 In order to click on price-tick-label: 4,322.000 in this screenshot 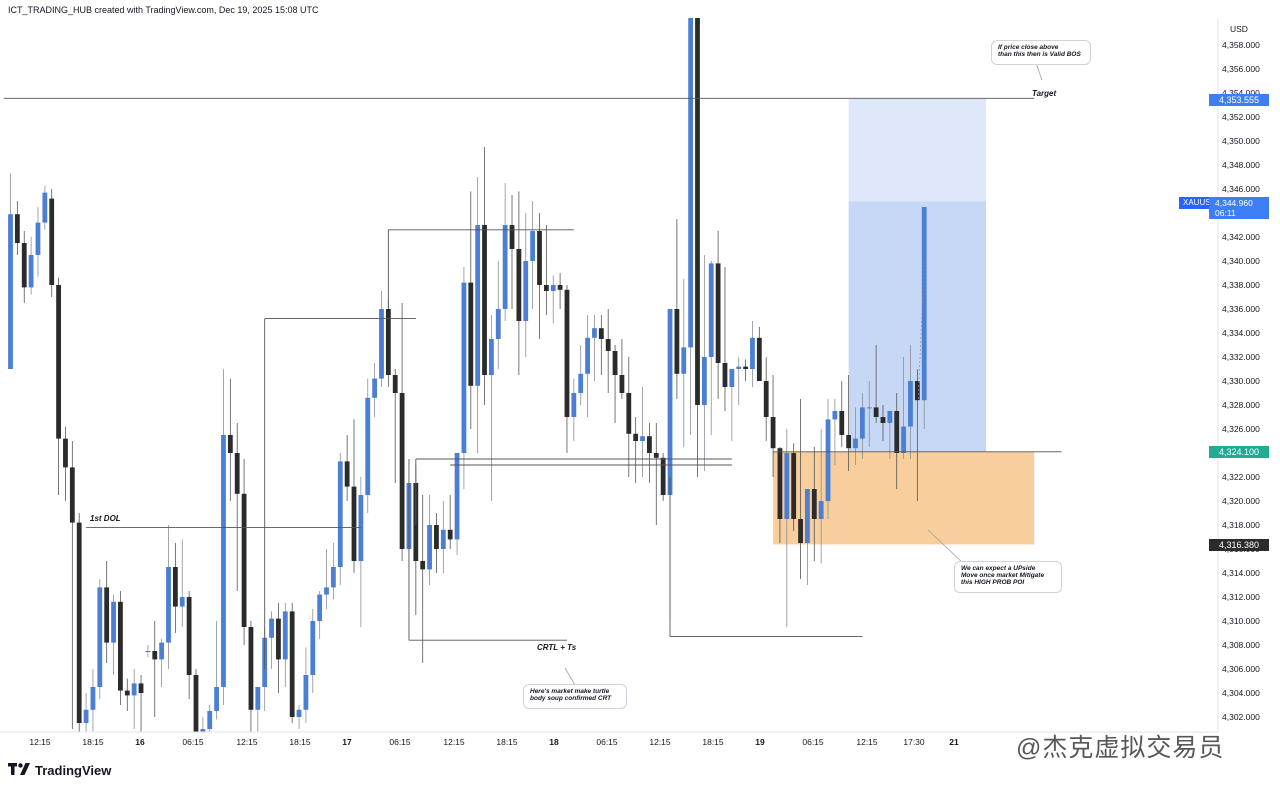, I will do `click(1241, 477)`.